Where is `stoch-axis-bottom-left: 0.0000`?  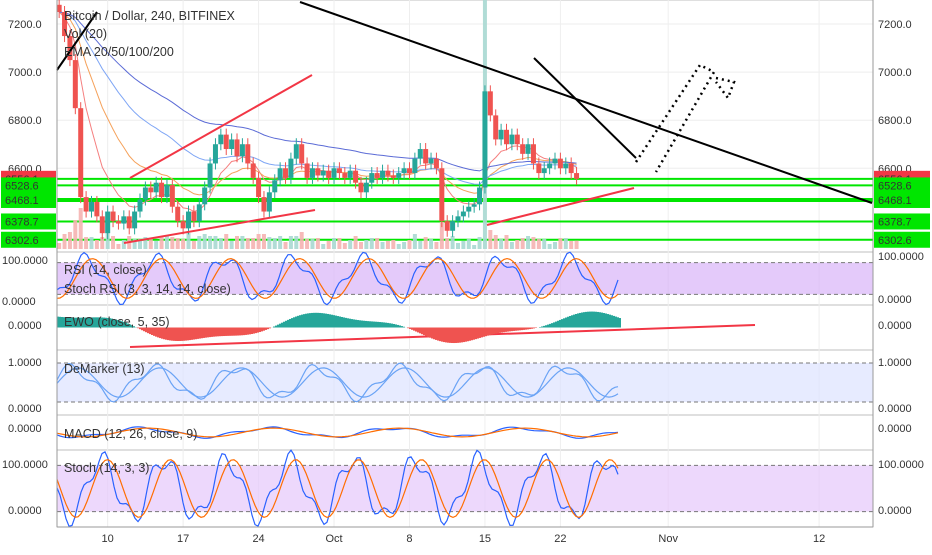
stoch-axis-bottom-left: 0.0000 is located at coordinates (25, 511).